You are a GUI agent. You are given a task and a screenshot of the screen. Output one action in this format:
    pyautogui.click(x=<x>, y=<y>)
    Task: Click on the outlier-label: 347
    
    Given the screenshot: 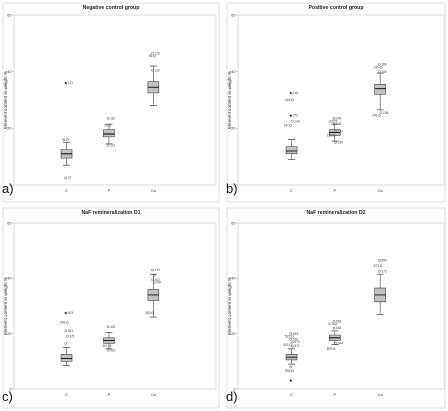 What is the action you would take?
    pyautogui.click(x=159, y=283)
    